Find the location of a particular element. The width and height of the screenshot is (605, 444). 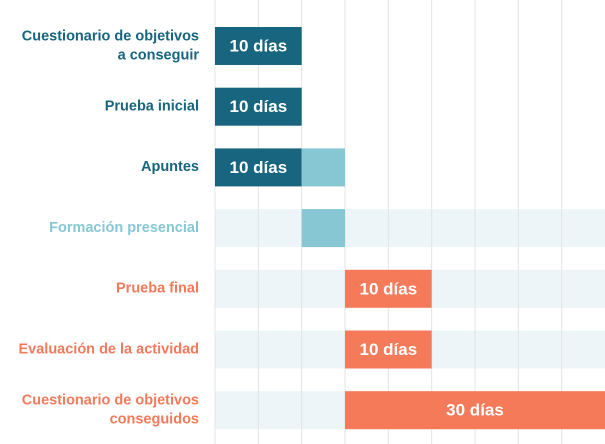

task-label: Formación presencial is located at coordinates (124, 228).